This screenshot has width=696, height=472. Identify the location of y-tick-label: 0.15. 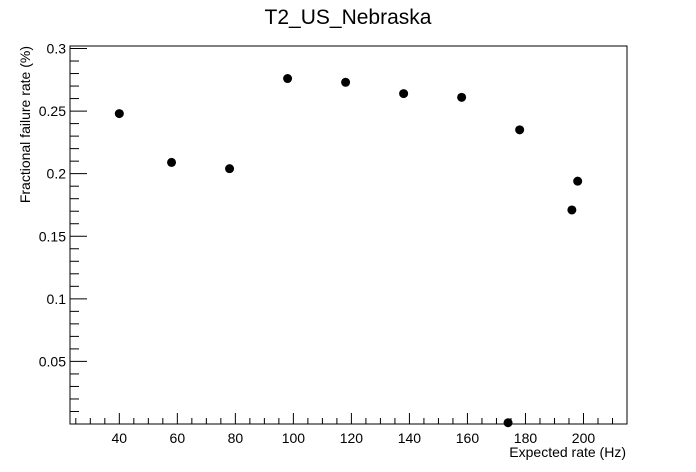
(52, 236).